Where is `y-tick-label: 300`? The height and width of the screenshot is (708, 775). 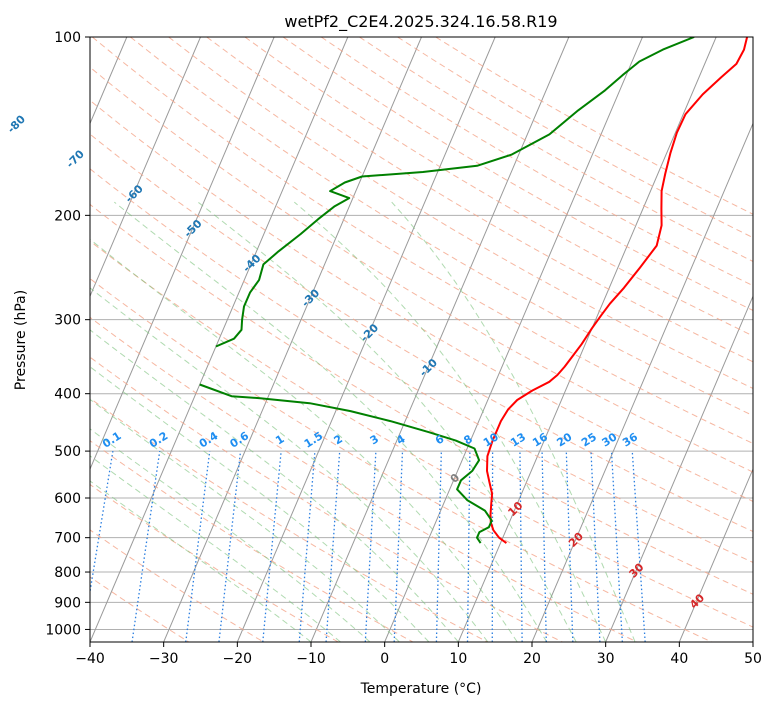 y-tick-label: 300 is located at coordinates (67, 321).